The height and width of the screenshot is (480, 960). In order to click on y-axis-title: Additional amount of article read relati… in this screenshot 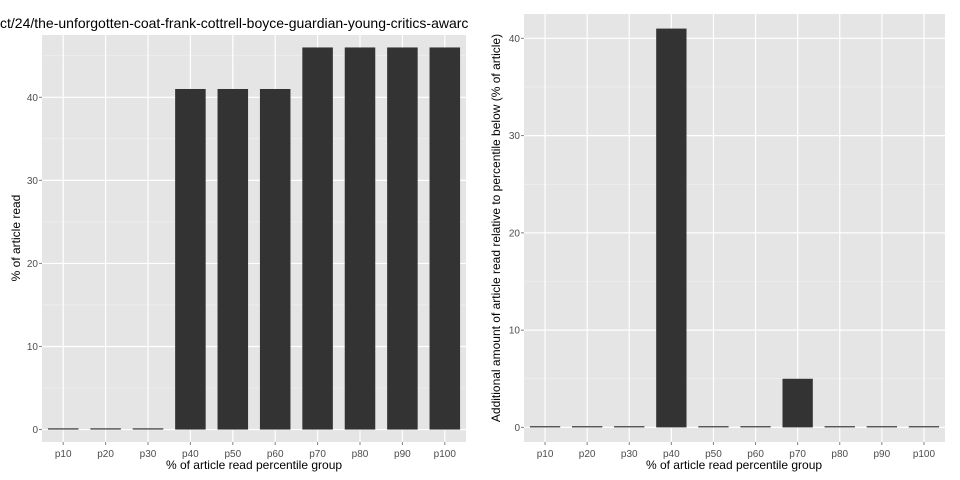, I will do `click(496, 228)`.